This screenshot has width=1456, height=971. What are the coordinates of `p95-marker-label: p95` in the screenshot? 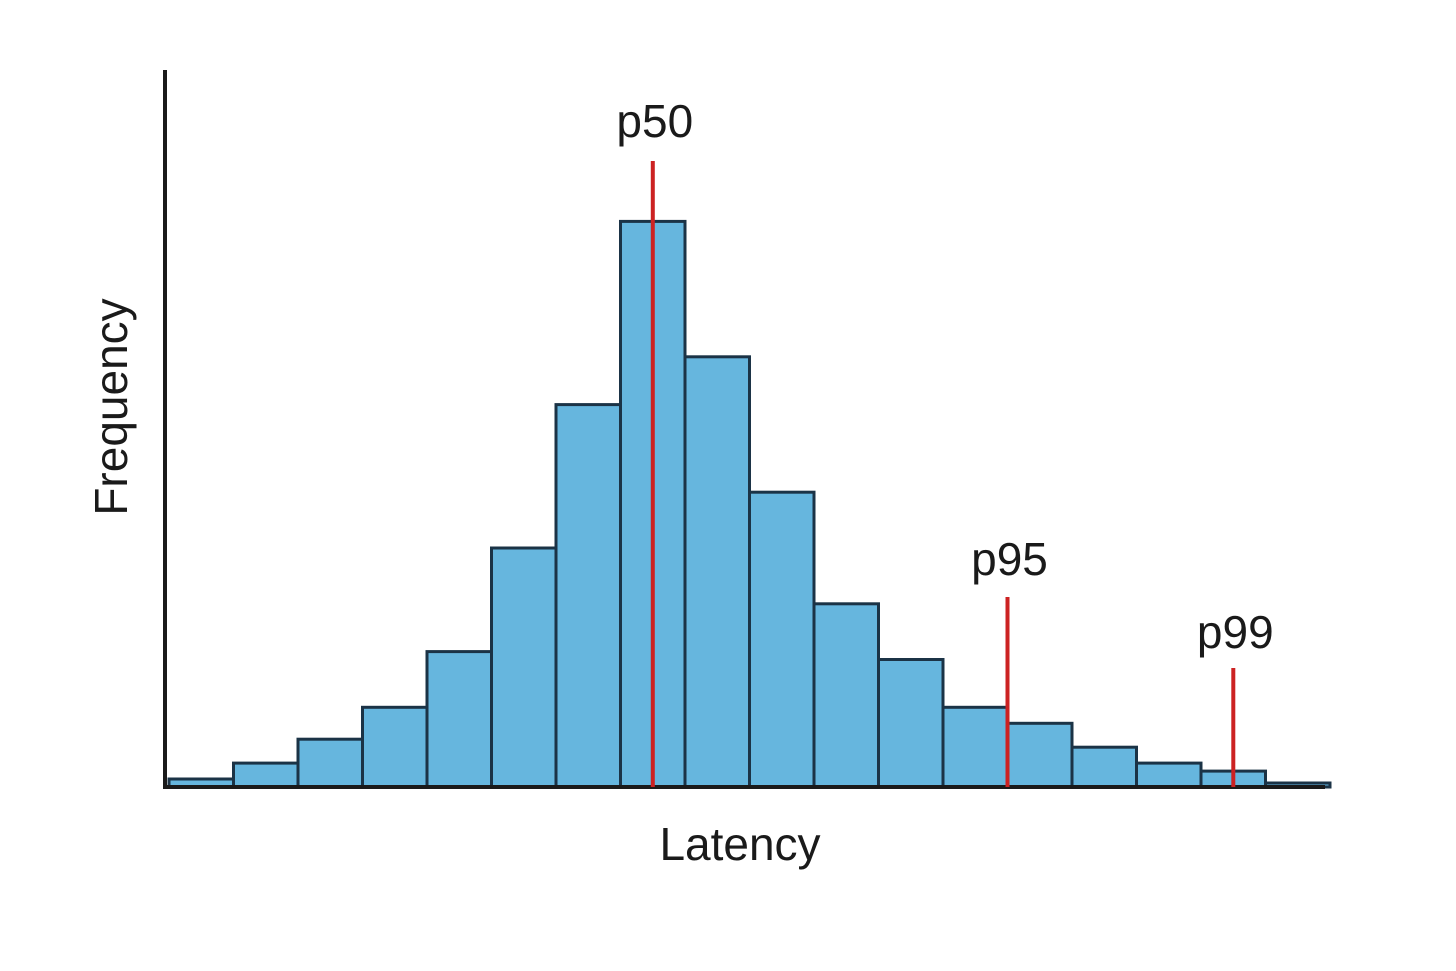 It's located at (1009, 559).